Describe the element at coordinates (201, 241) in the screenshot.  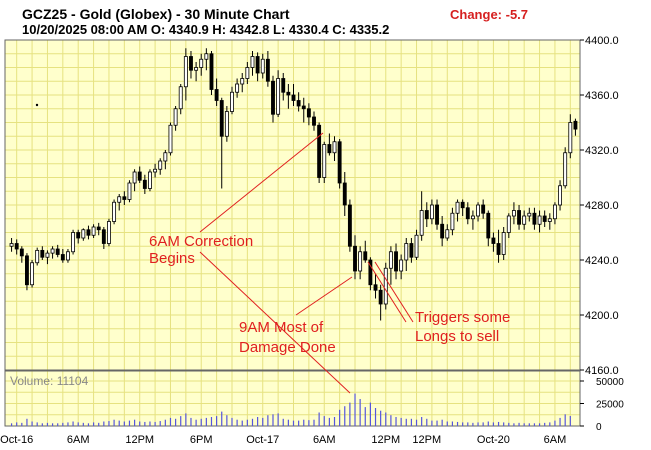
I see `annotation-correction-line1: 6AM Correction` at that location.